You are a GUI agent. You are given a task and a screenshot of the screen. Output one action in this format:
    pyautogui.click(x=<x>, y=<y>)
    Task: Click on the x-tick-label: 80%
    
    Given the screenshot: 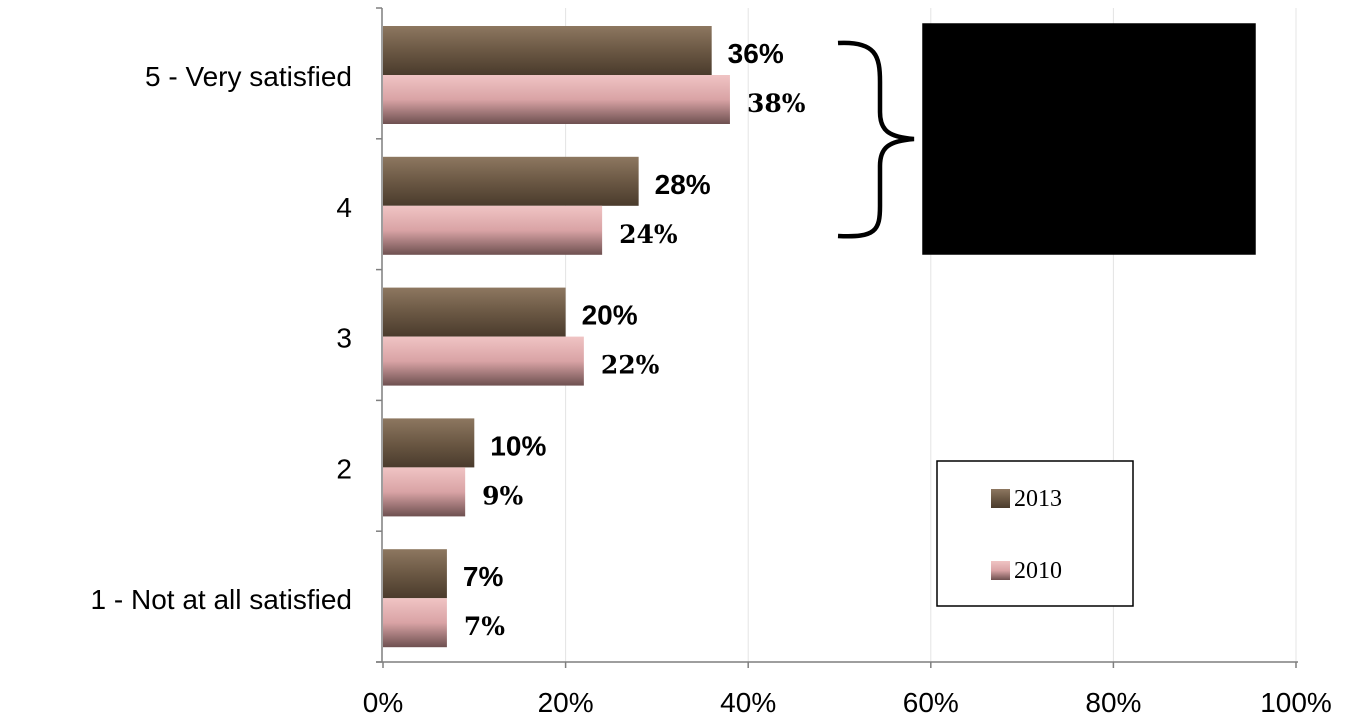 What is the action you would take?
    pyautogui.click(x=1113, y=702)
    